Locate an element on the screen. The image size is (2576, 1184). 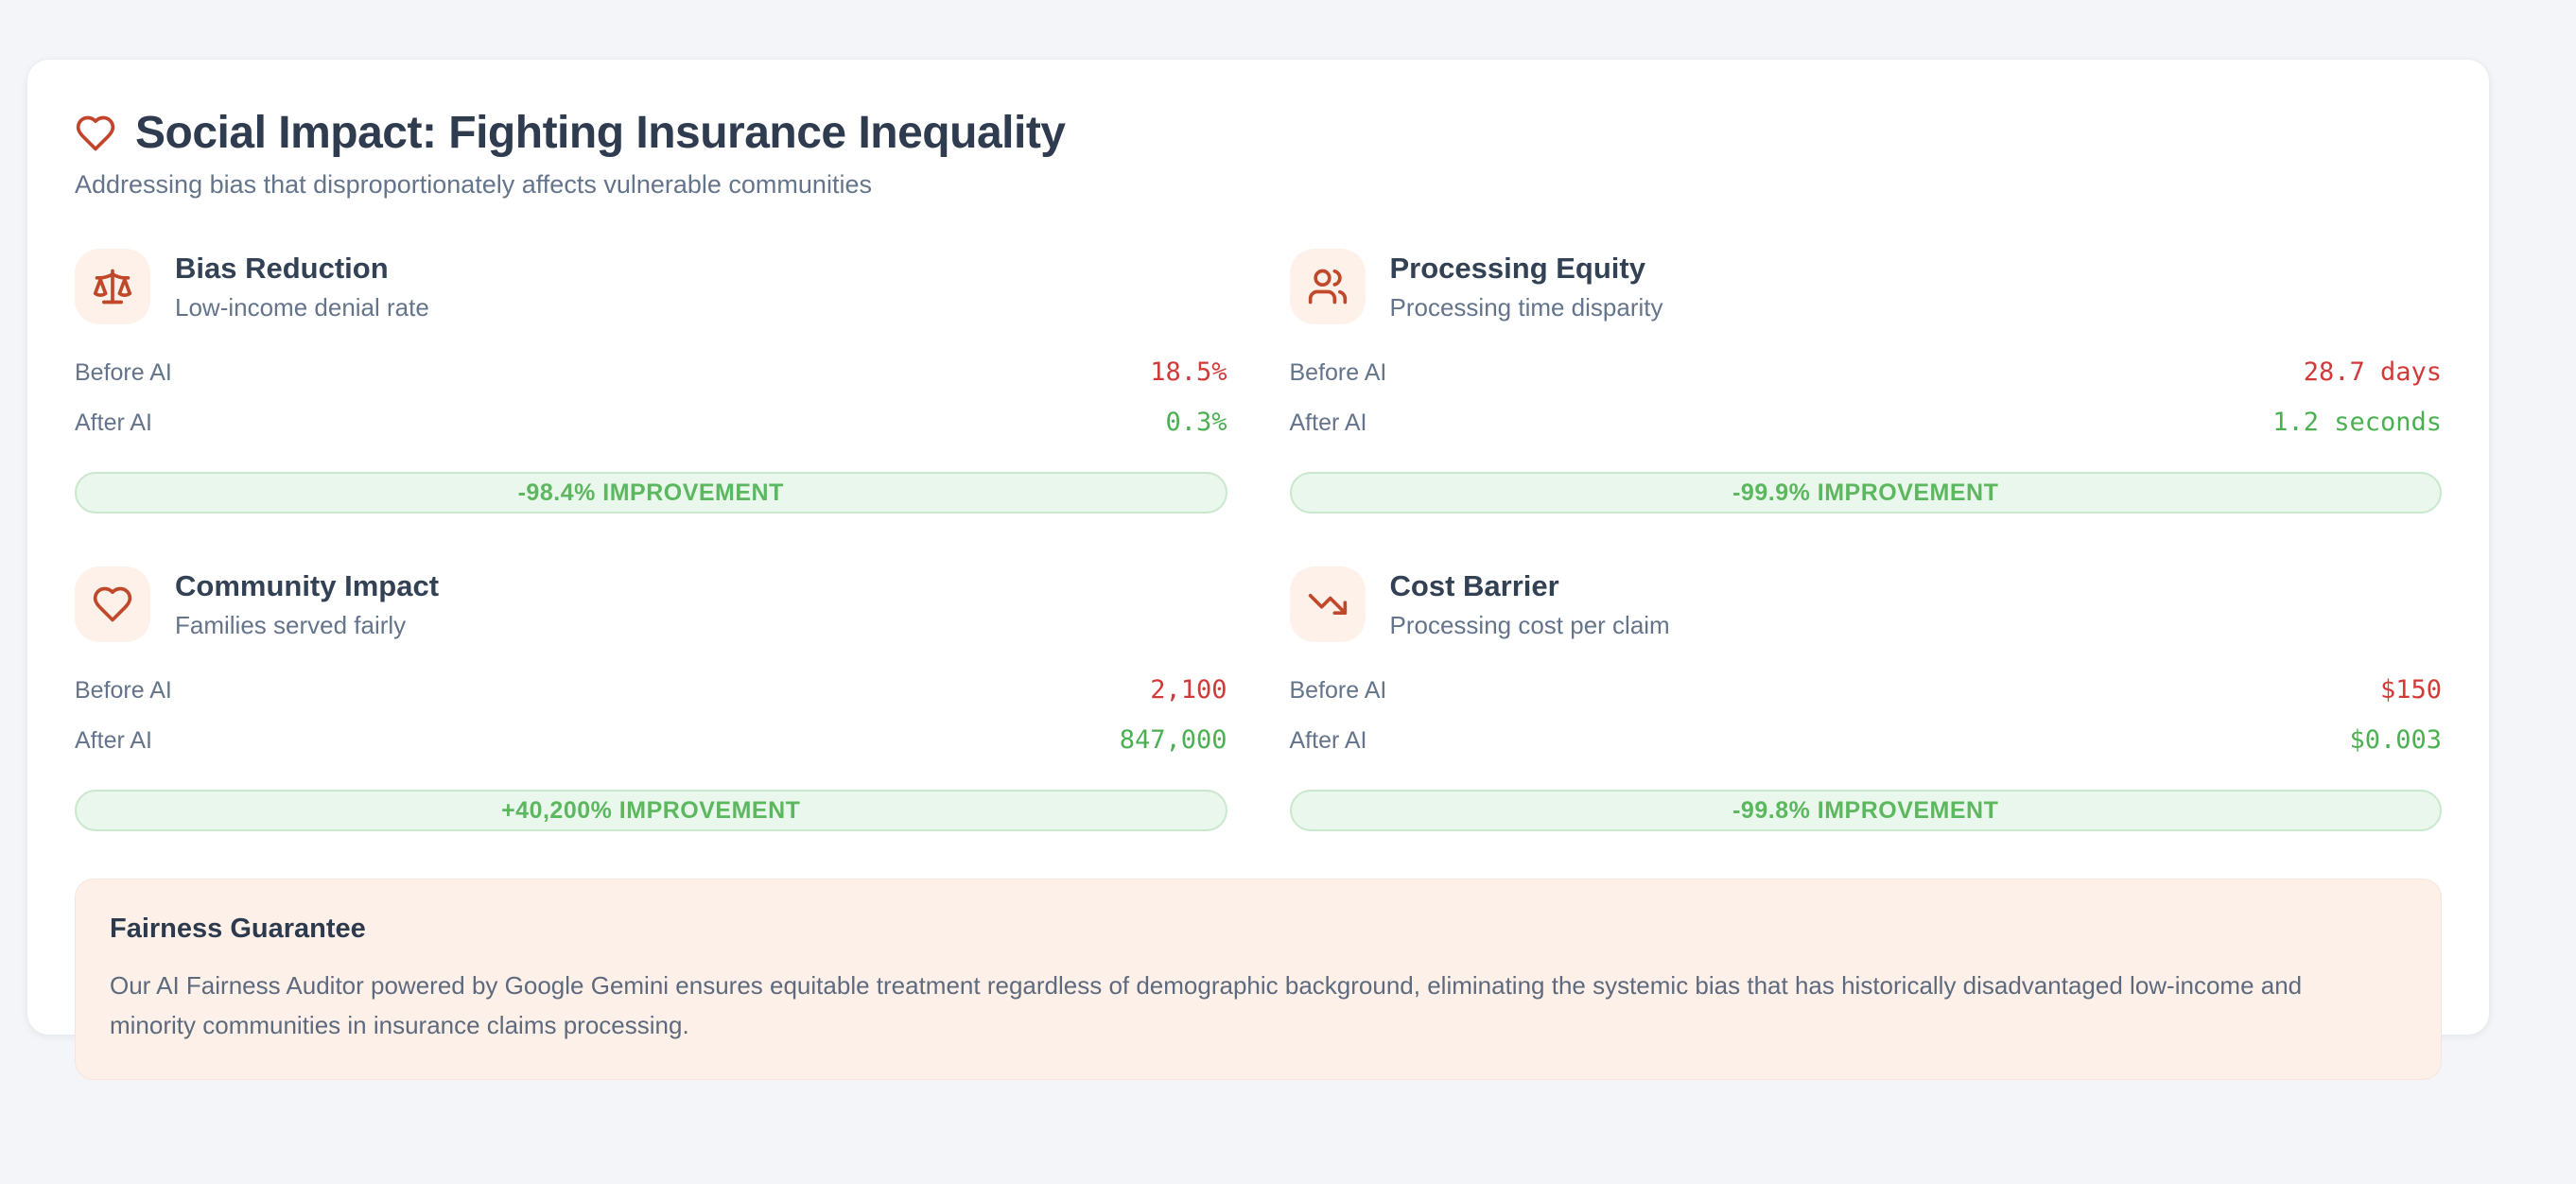
after-ai-row: After AI 0.3% is located at coordinates (651, 422).